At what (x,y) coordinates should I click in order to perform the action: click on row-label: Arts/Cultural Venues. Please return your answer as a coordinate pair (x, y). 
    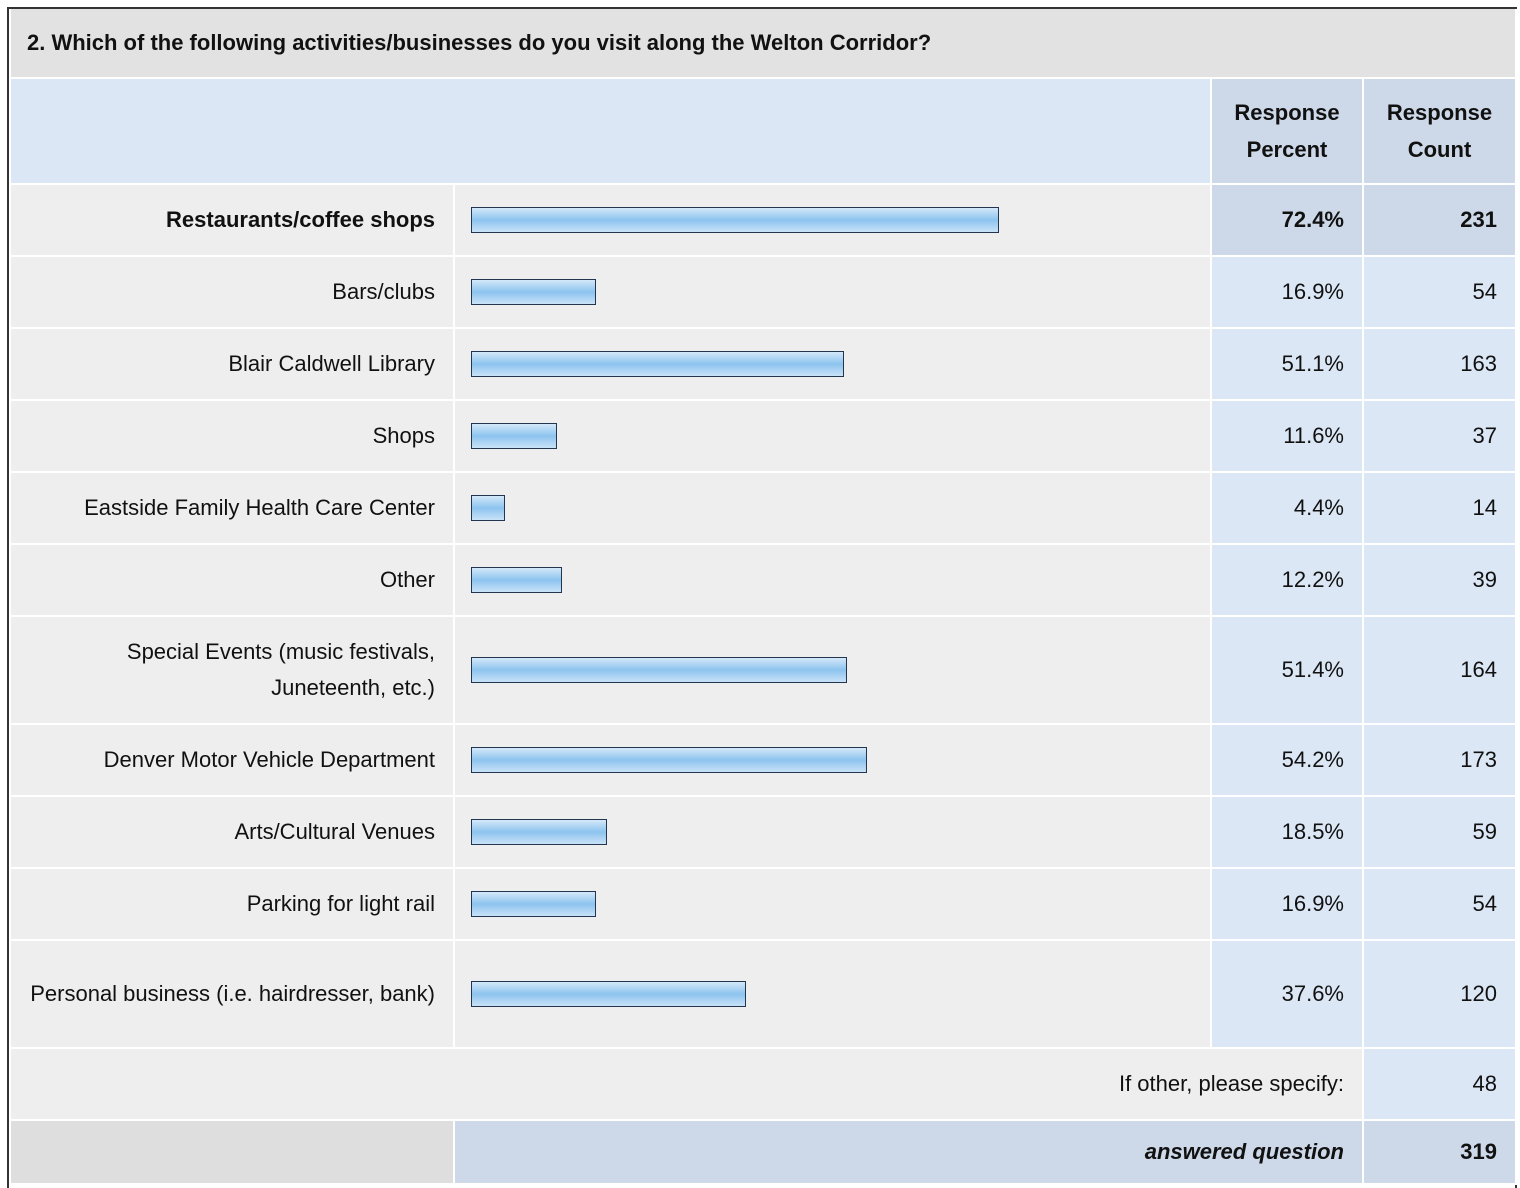
    Looking at the image, I should click on (232, 832).